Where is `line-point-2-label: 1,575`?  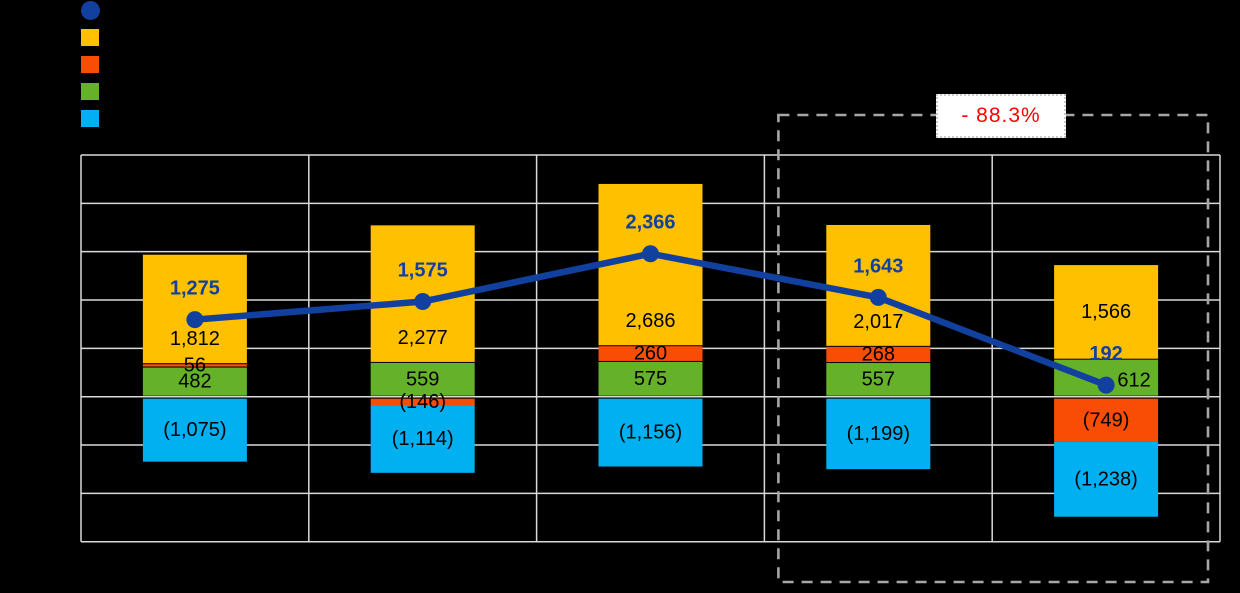 line-point-2-label: 1,575 is located at coordinates (423, 271).